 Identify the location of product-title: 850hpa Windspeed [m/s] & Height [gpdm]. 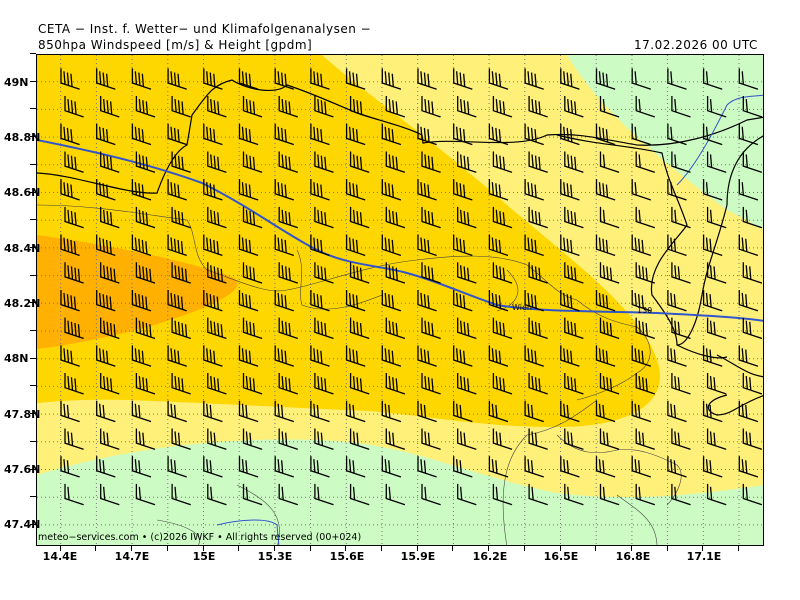
(175, 45).